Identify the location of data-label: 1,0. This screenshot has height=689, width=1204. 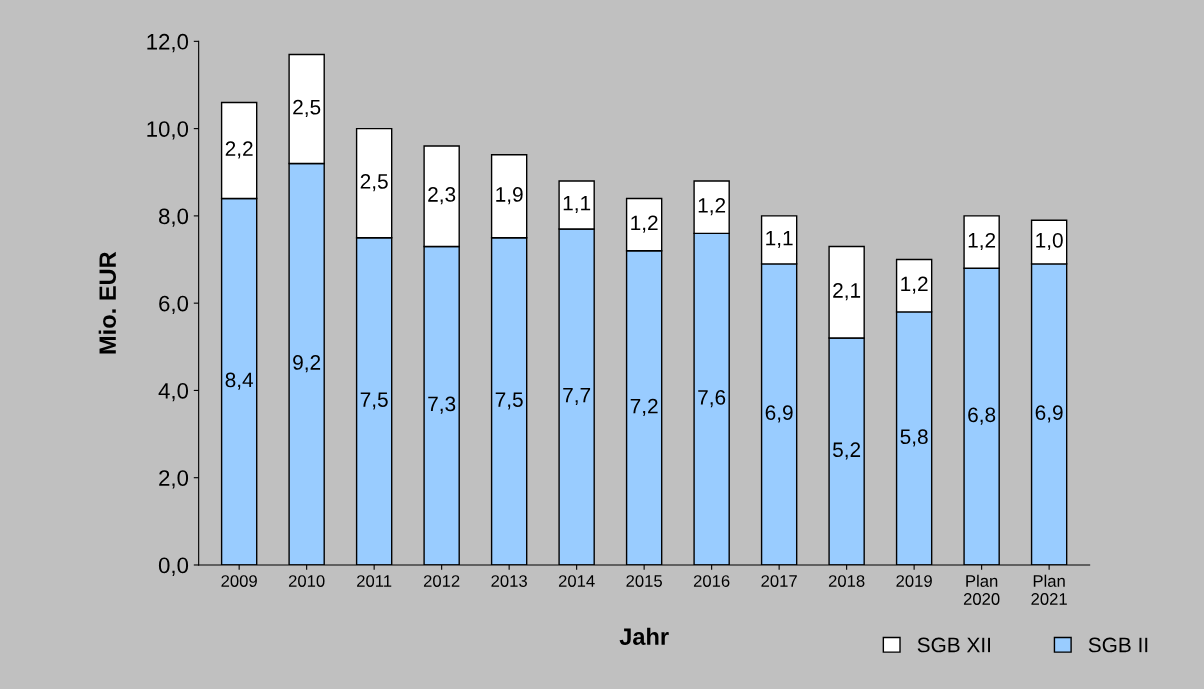
(1049, 241).